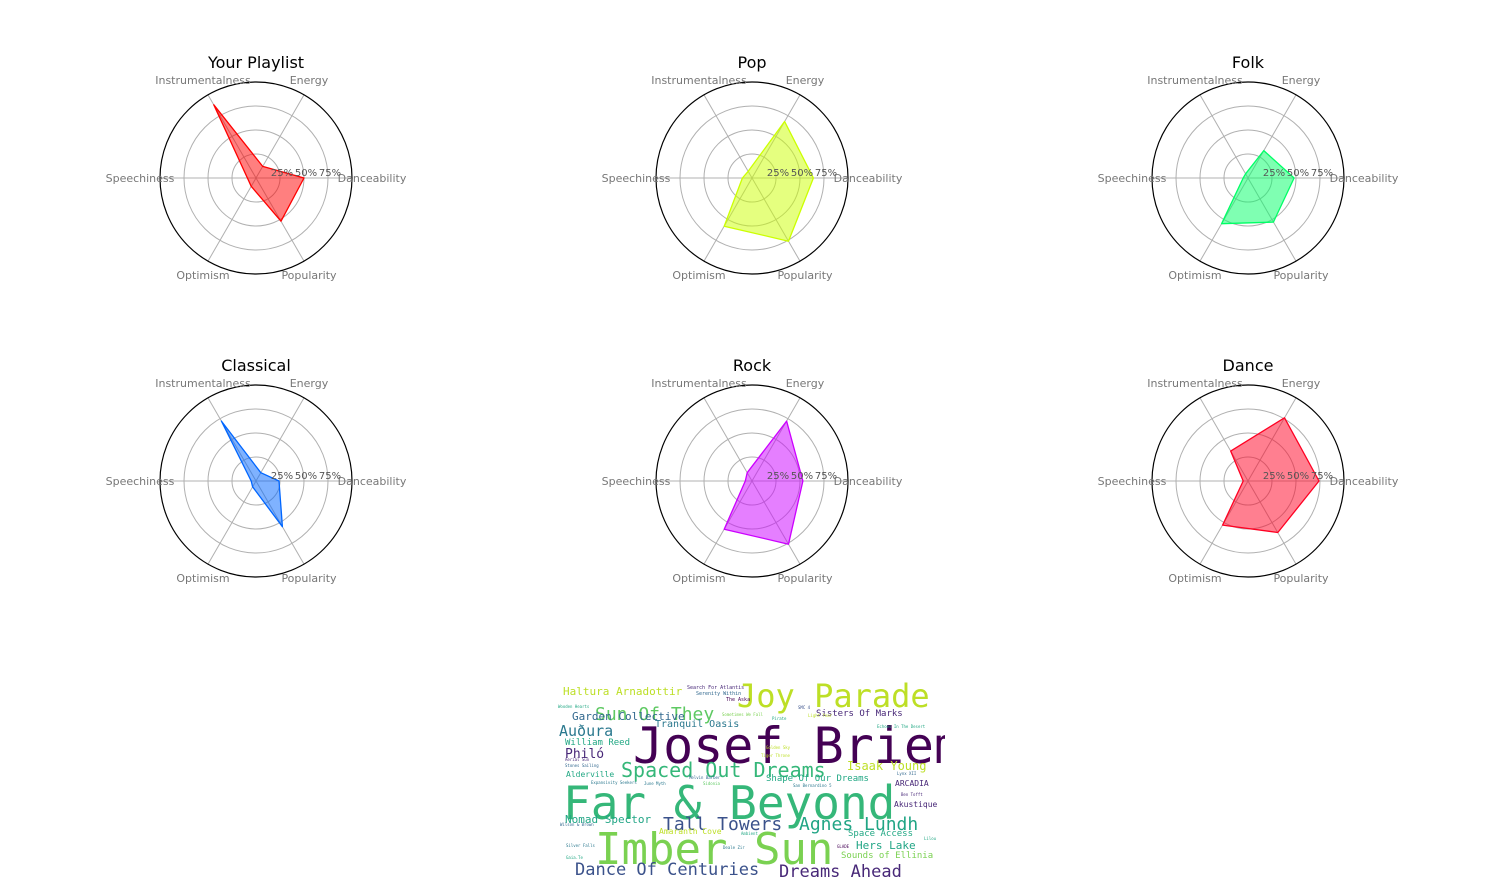 The width and height of the screenshot is (1504, 894). What do you see at coordinates (723, 770) in the screenshot?
I see `wordcloud-word: Spaced Out Dreams` at bounding box center [723, 770].